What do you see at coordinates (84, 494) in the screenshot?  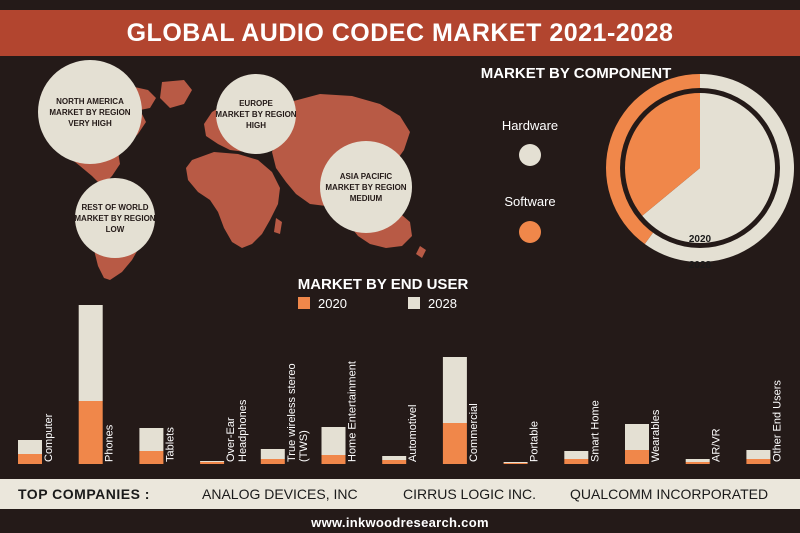 I see `top-companies-label: TOP COMPANIES :` at bounding box center [84, 494].